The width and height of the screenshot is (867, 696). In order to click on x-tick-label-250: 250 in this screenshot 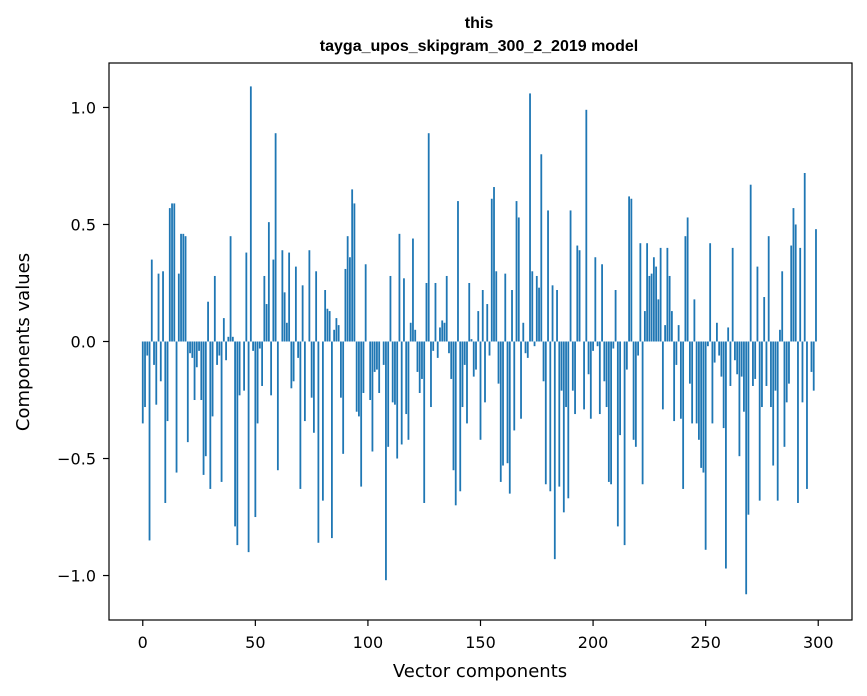, I will do `click(705, 642)`.